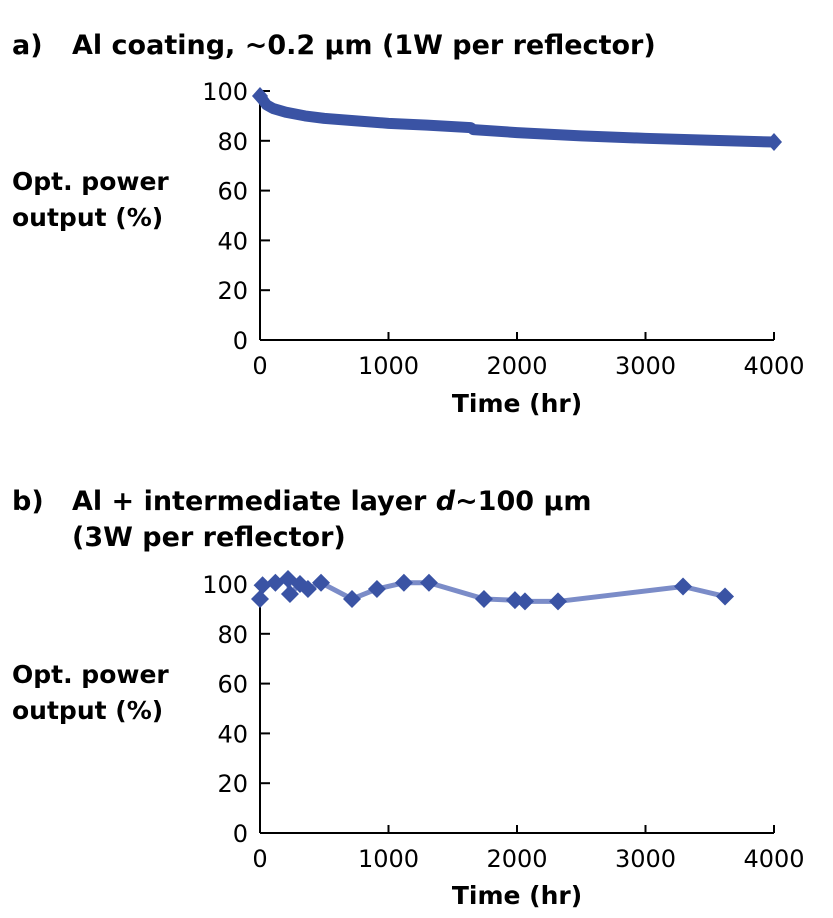 The width and height of the screenshot is (833, 918). What do you see at coordinates (90, 674) in the screenshot?
I see `panel-b-ylabel-1: Opt. power` at bounding box center [90, 674].